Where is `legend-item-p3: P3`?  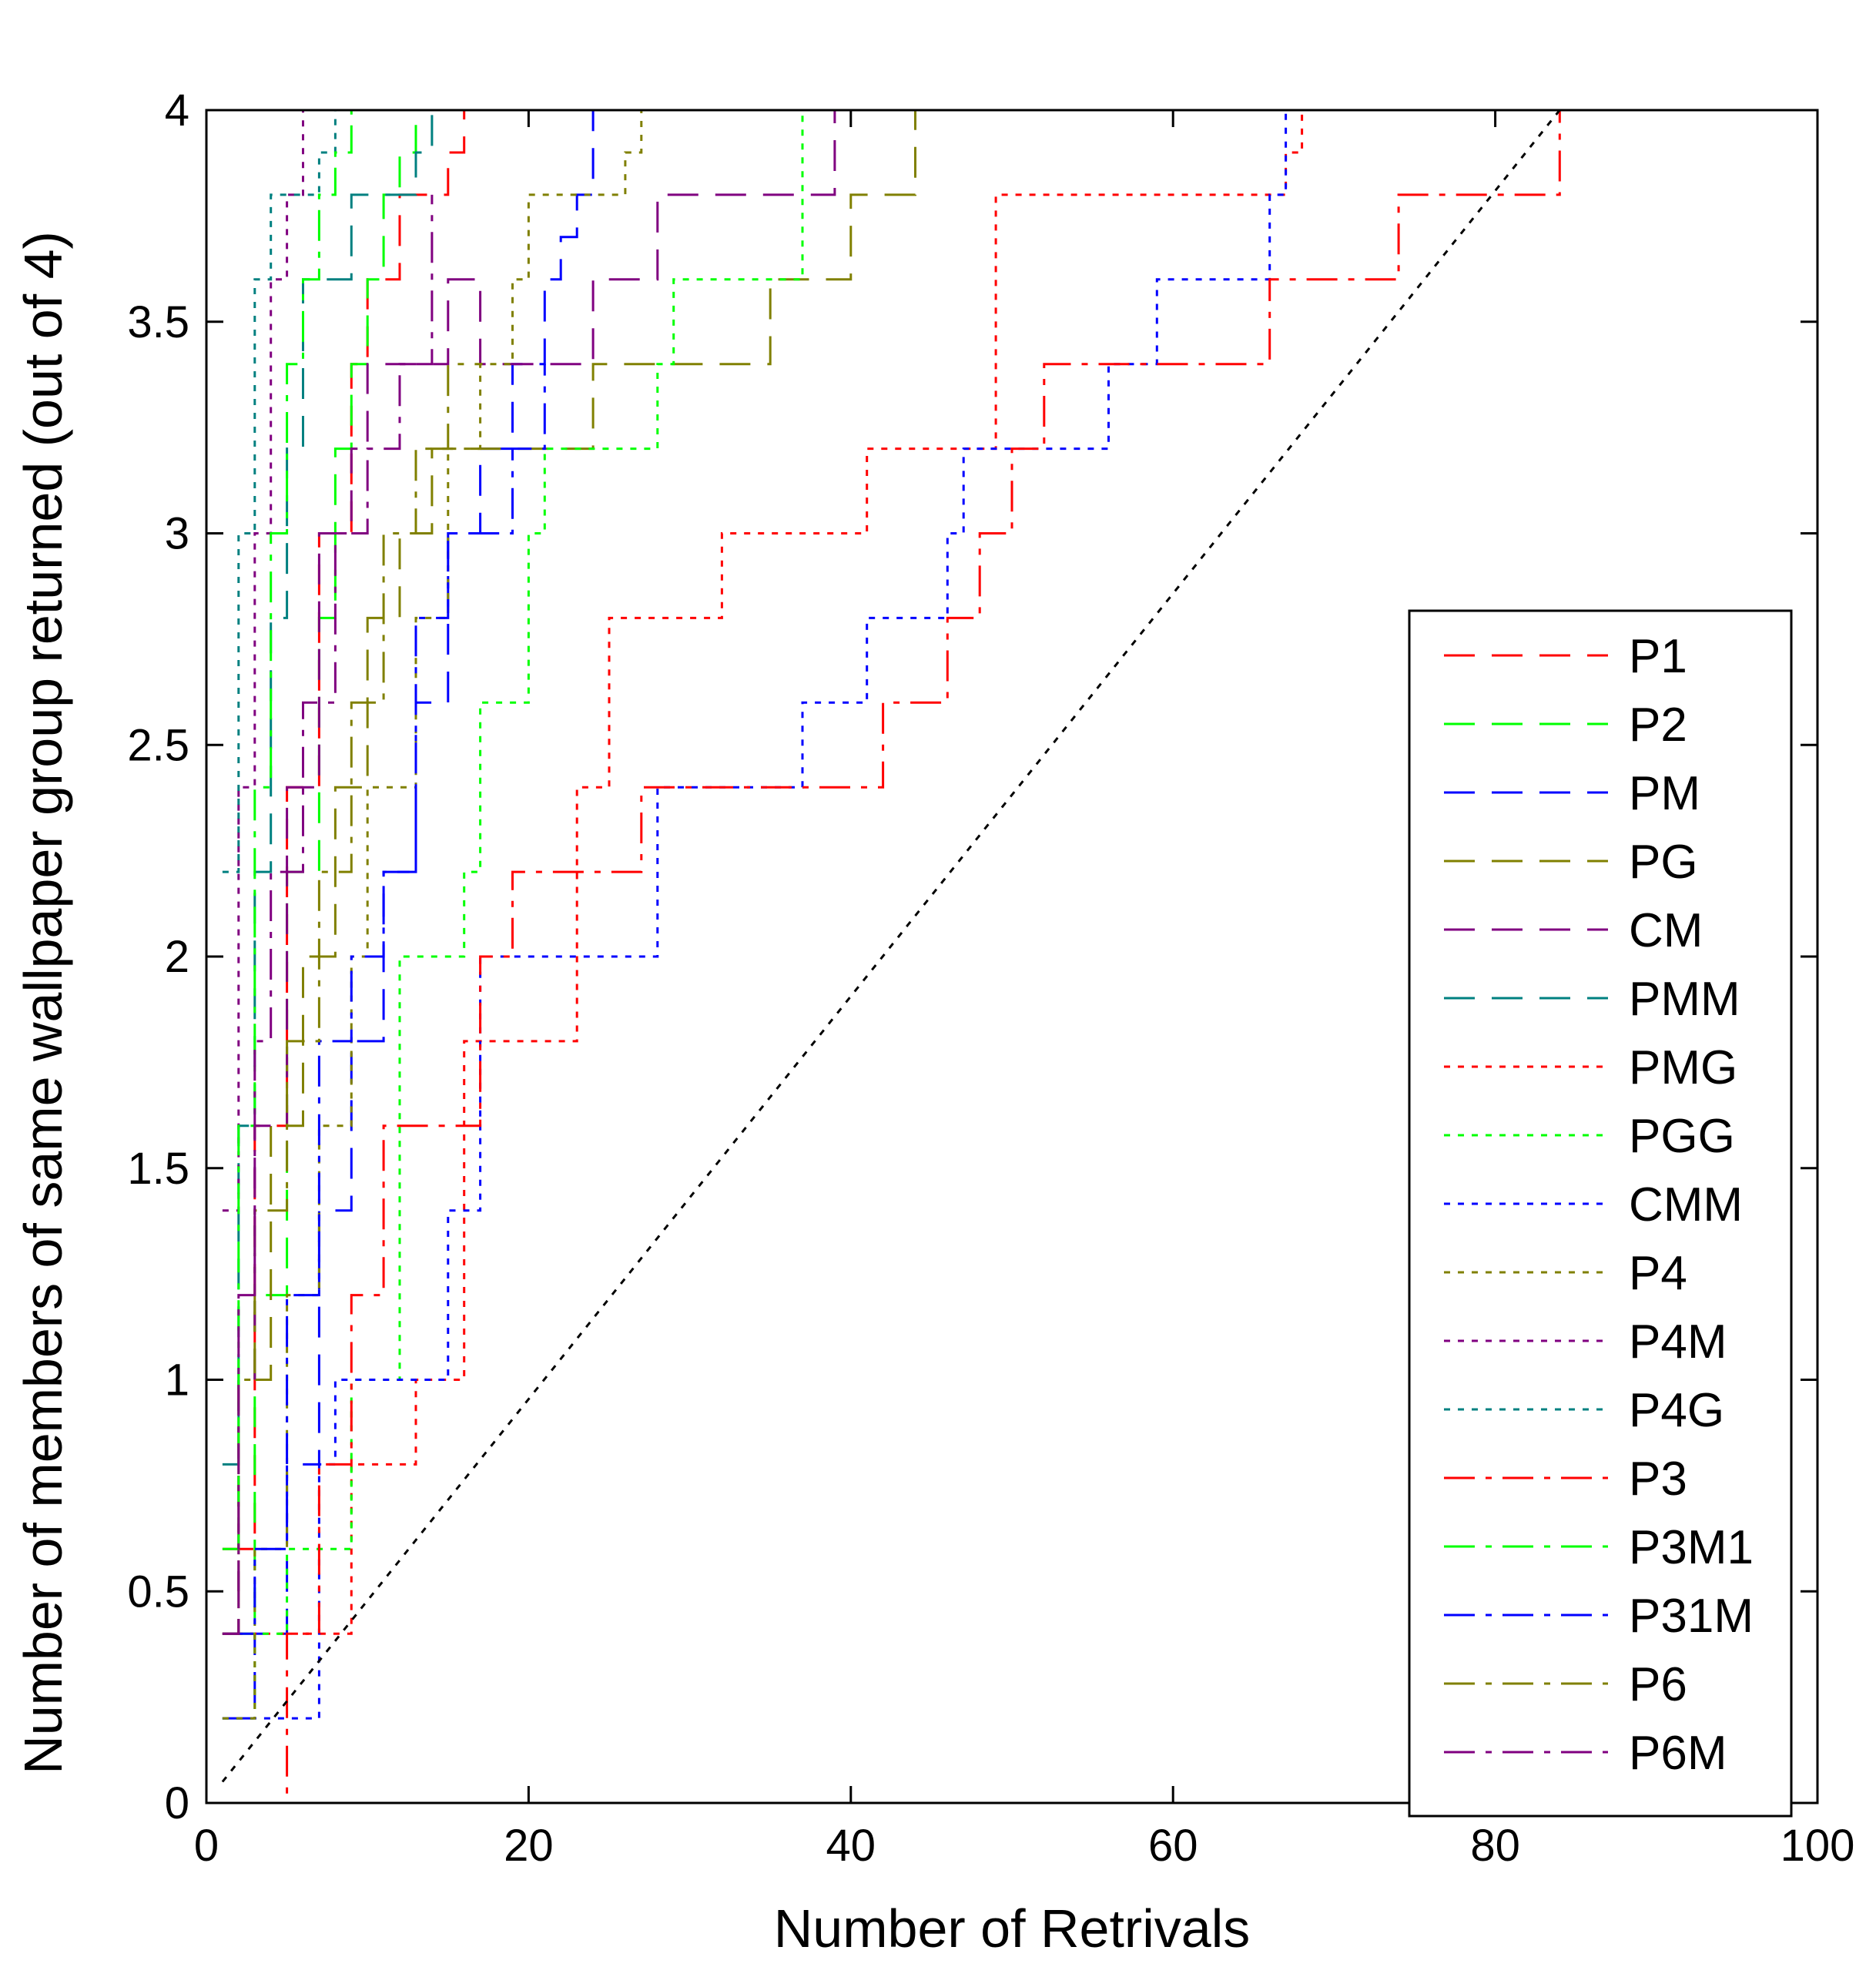 legend-item-p3: P3 is located at coordinates (1565, 1479).